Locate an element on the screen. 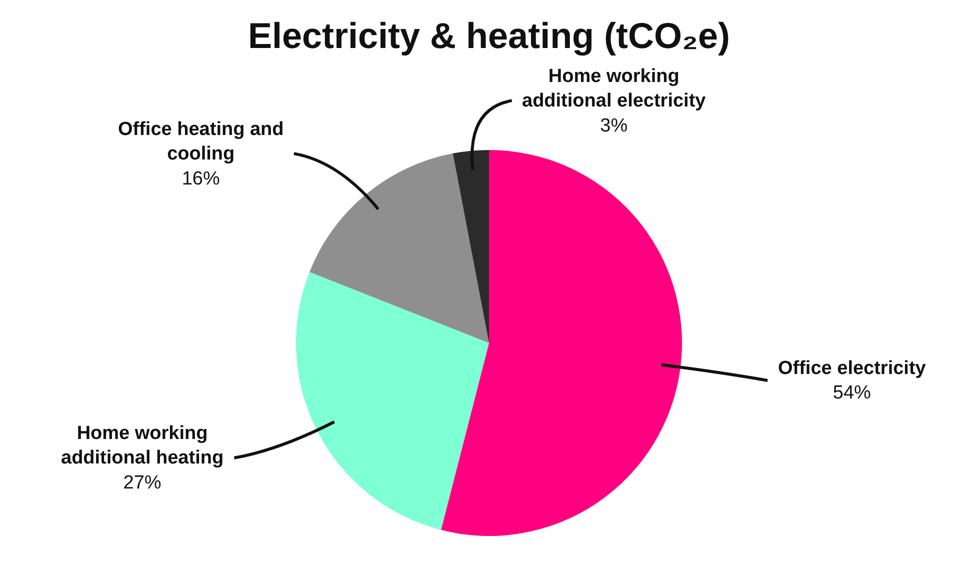 The image size is (978, 576). slice-label: Home working additional electricity is located at coordinates (614, 89).